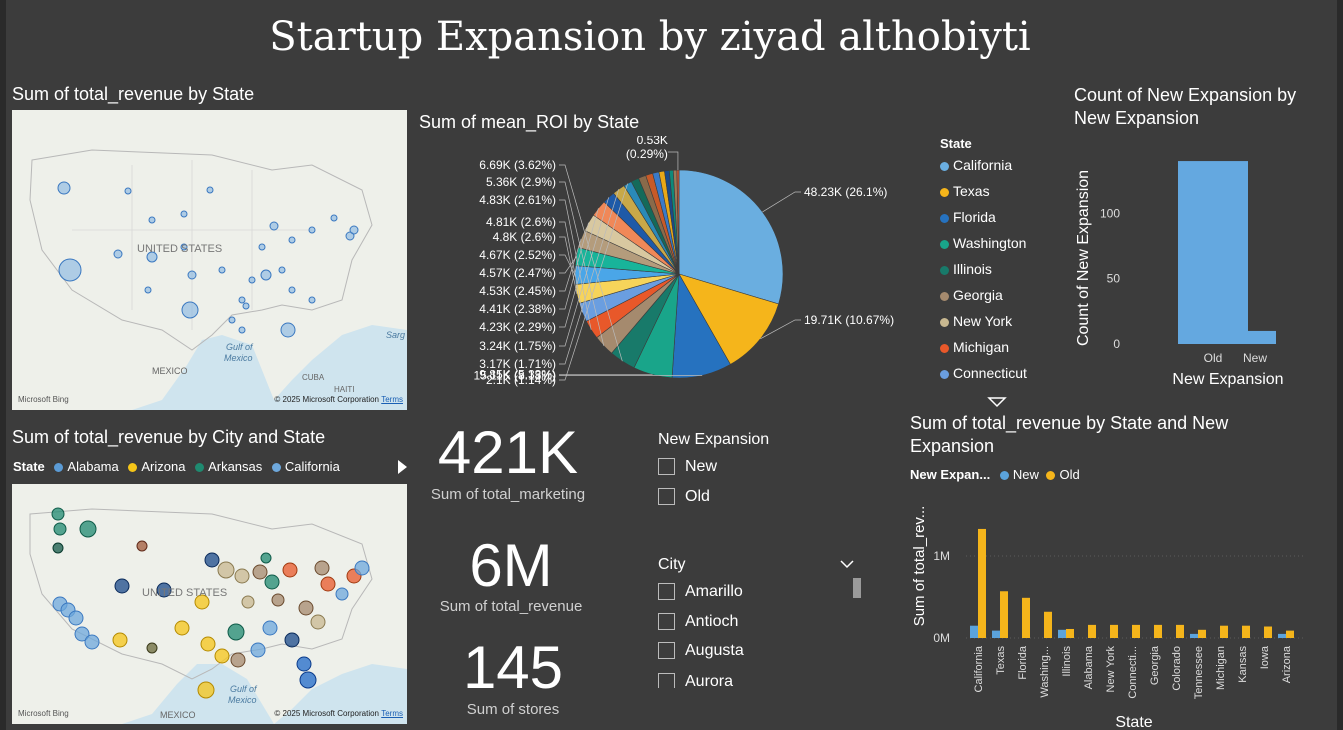  What do you see at coordinates (240, 347) in the screenshot?
I see `map1-gulf-label-1: Gulf of` at bounding box center [240, 347].